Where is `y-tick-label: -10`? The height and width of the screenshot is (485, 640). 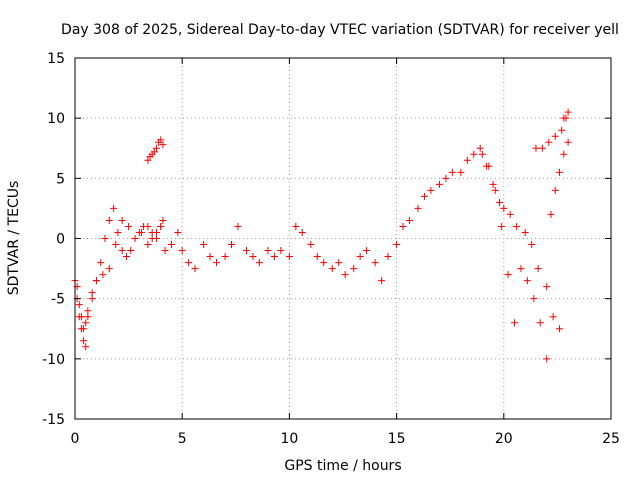 y-tick-label: -10 is located at coordinates (53, 360).